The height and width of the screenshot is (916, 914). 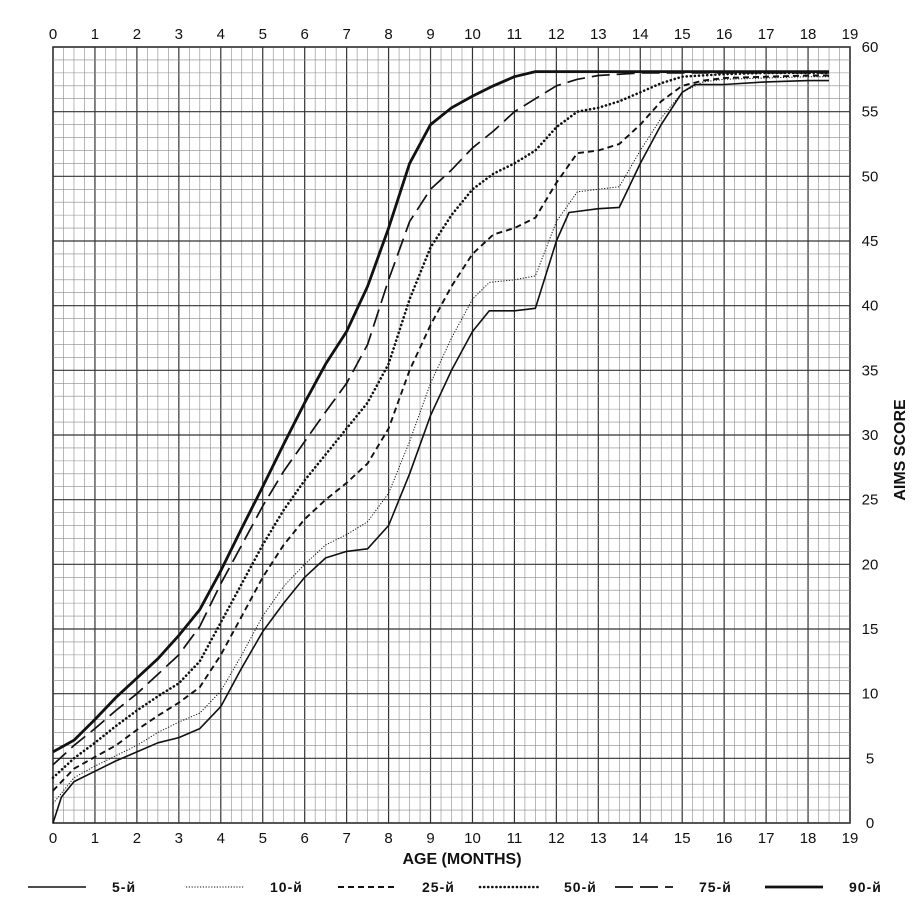 What do you see at coordinates (808, 34) in the screenshot?
I see `x-tick-label-top: 18` at bounding box center [808, 34].